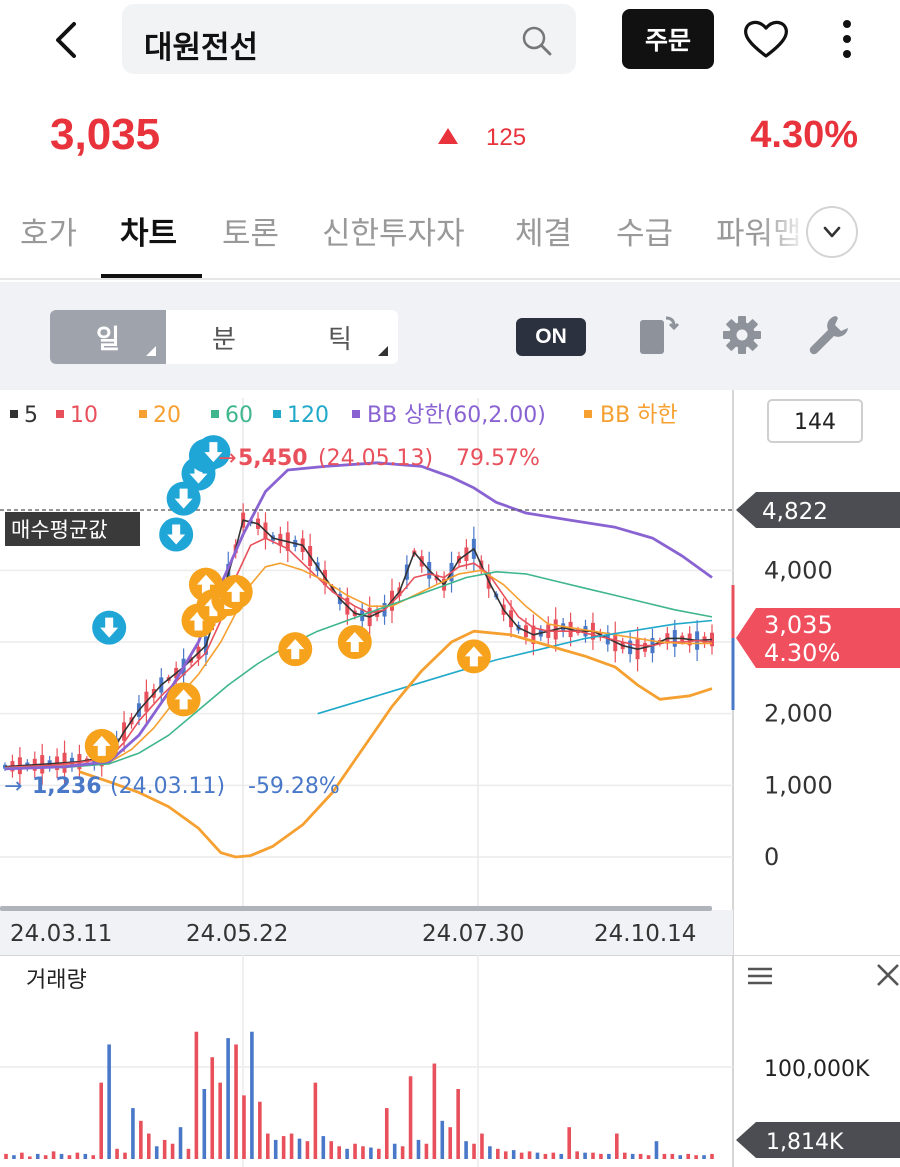  What do you see at coordinates (344, 415) in the screenshot?
I see `legend: 5 10 20 60 120 BB 상한(60,2.00) BB 하한` at bounding box center [344, 415].